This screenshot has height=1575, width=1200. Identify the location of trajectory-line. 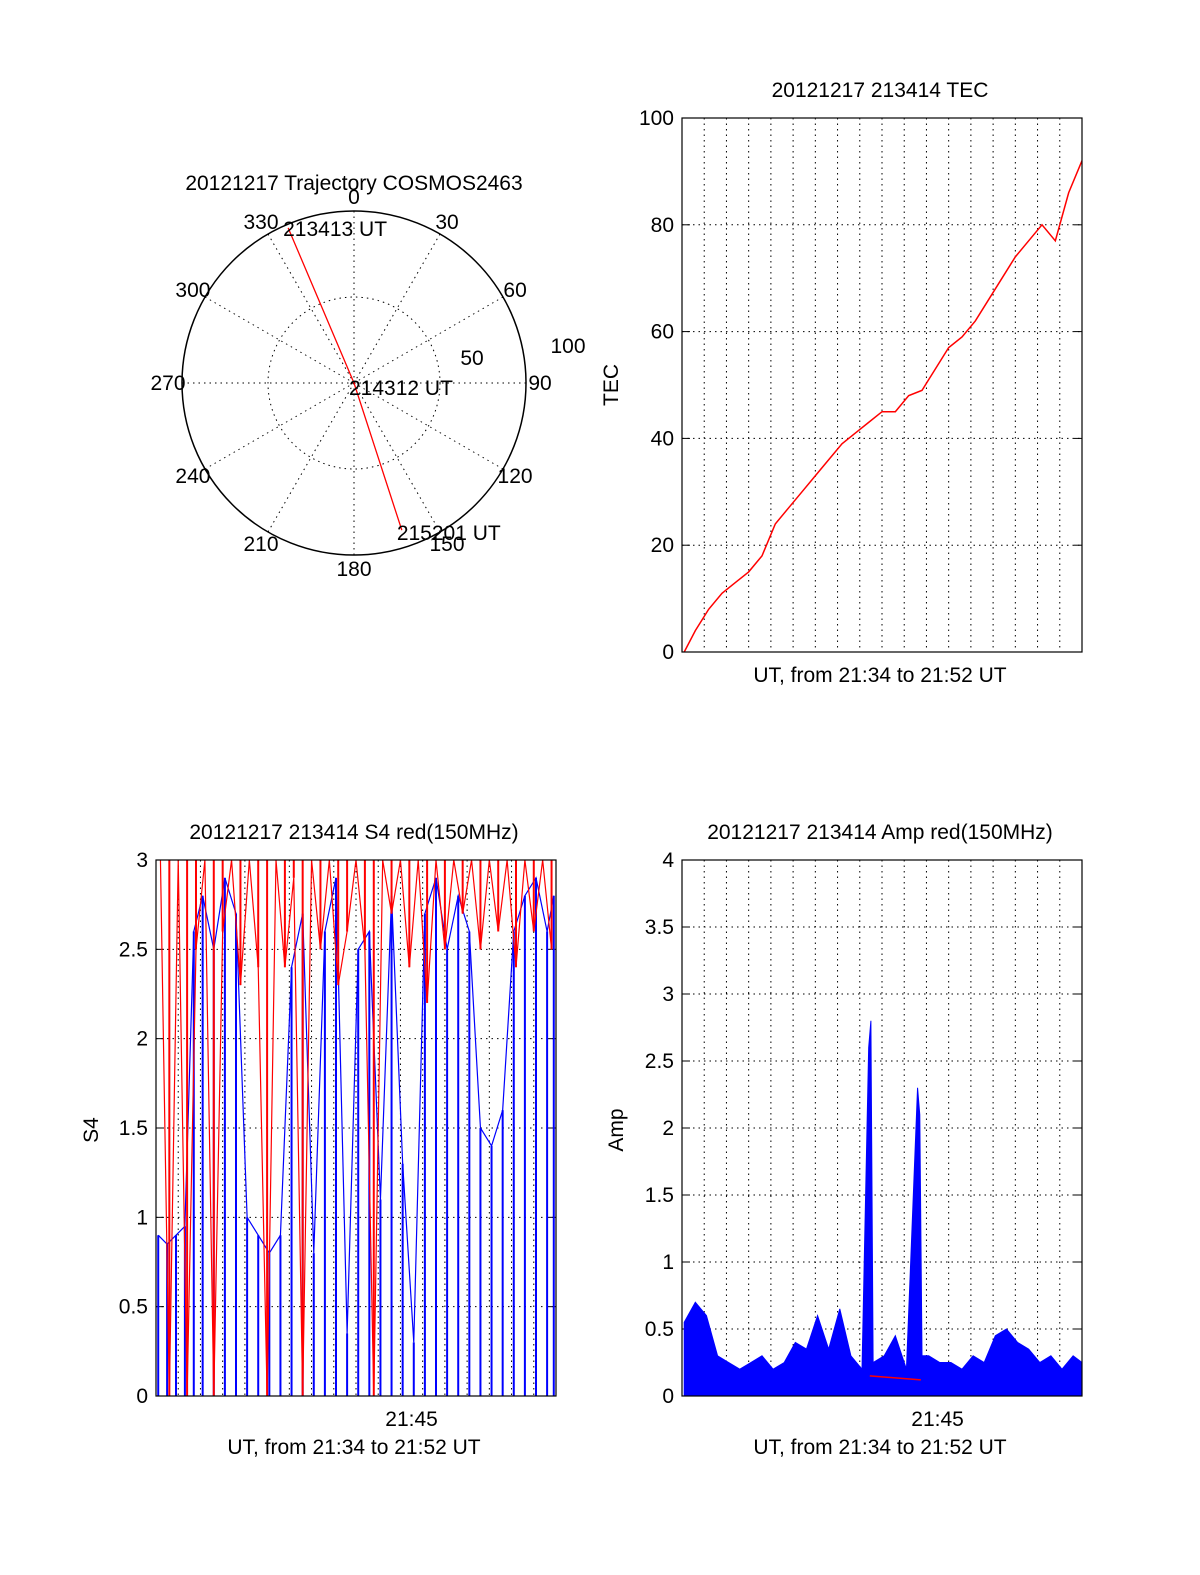
(345, 379).